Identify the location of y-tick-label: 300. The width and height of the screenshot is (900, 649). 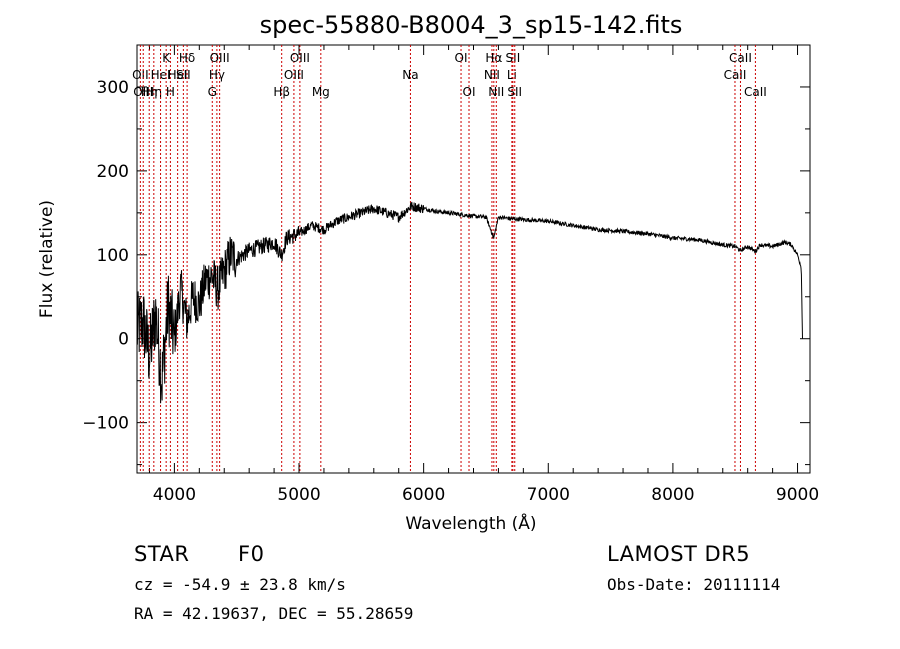
(113, 88).